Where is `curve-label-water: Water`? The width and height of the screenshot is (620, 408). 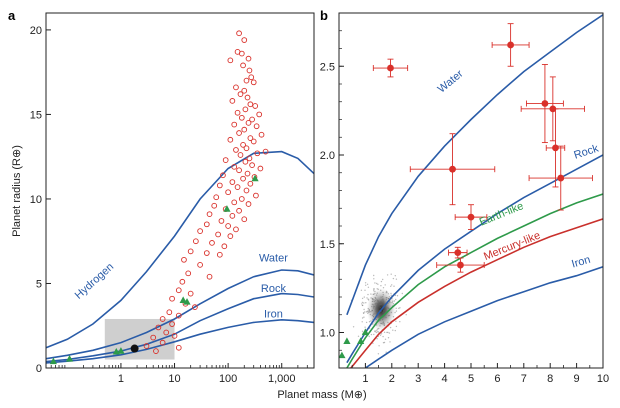 curve-label-water: Water is located at coordinates (273, 259).